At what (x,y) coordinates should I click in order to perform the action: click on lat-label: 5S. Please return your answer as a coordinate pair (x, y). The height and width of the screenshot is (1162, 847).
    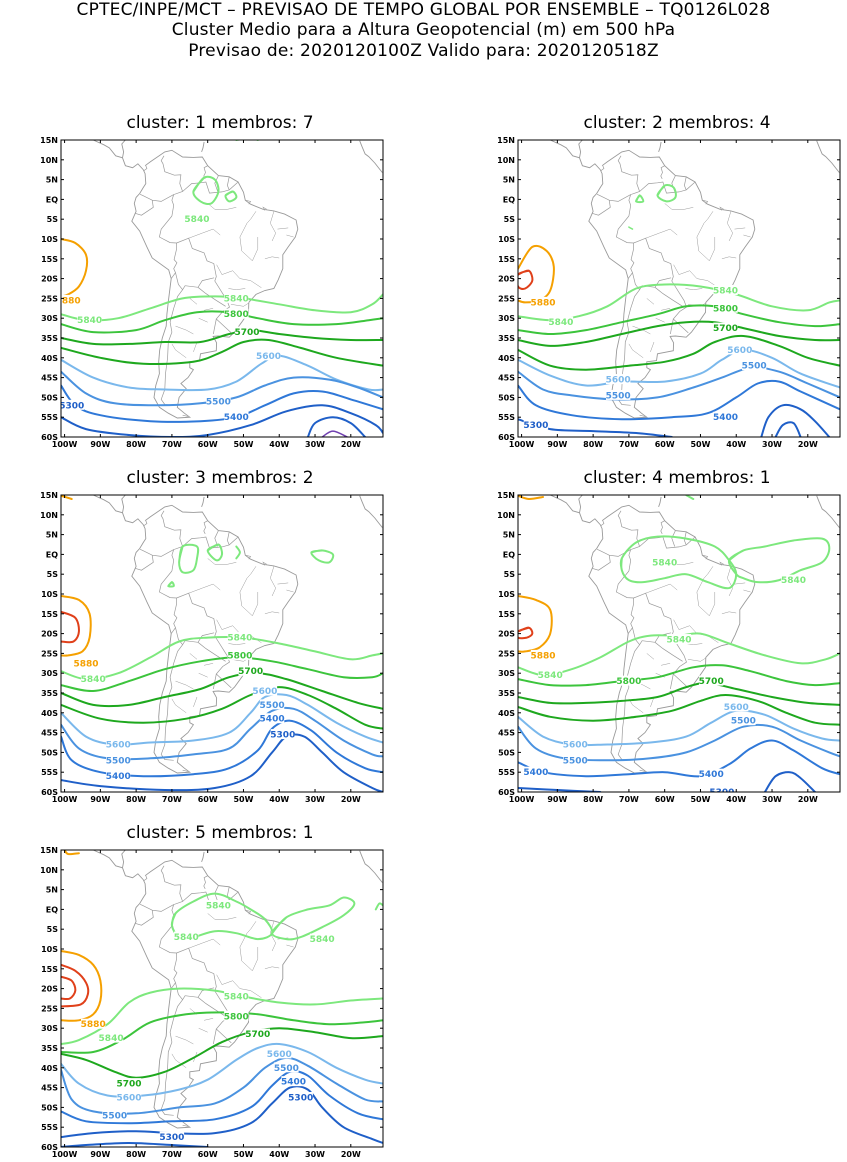
    Looking at the image, I should click on (53, 574).